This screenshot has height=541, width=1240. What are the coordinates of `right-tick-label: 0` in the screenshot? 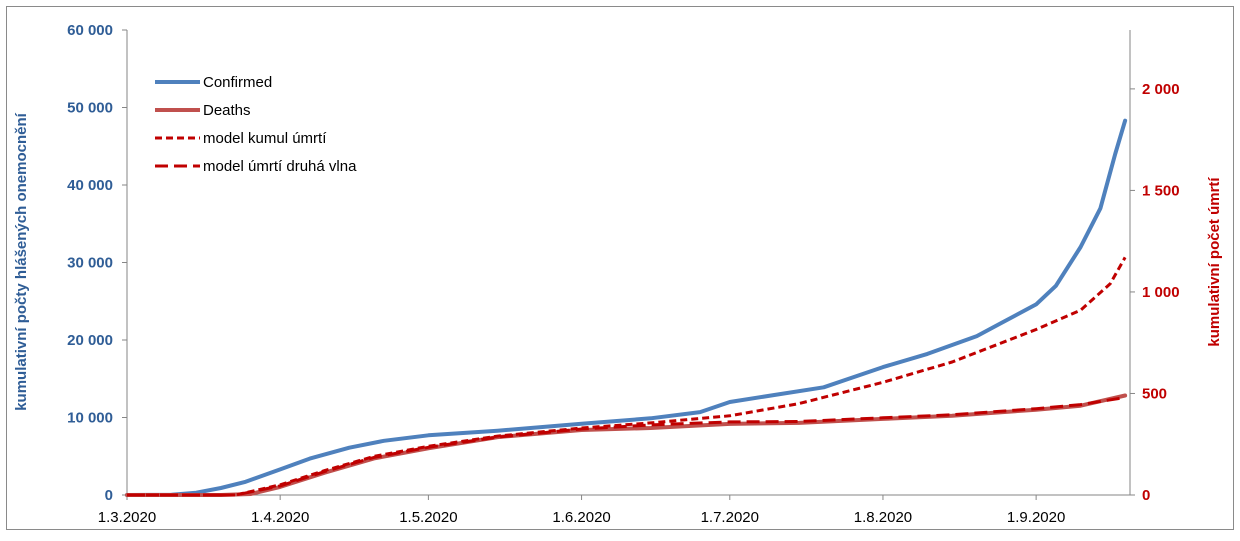 It's located at (1146, 495).